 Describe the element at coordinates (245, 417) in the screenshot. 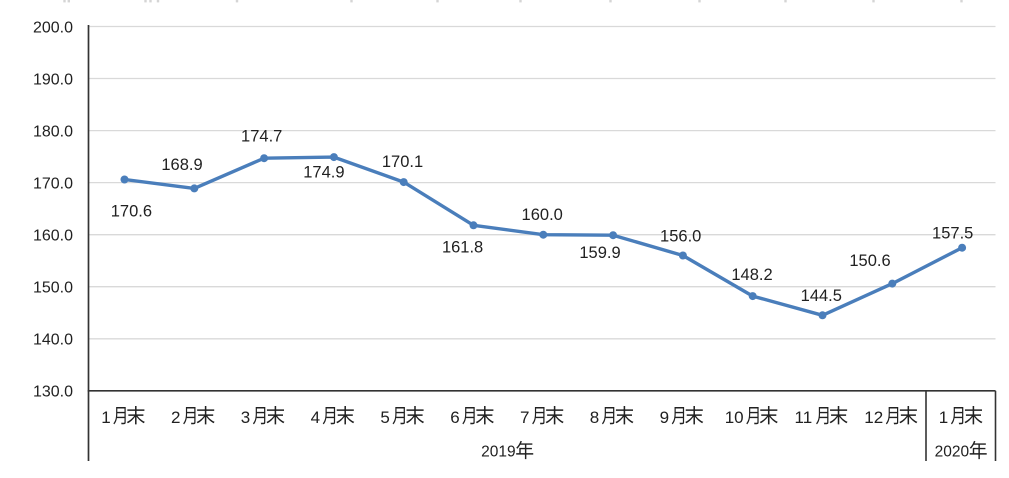

I see `svg-text: 3` at that location.